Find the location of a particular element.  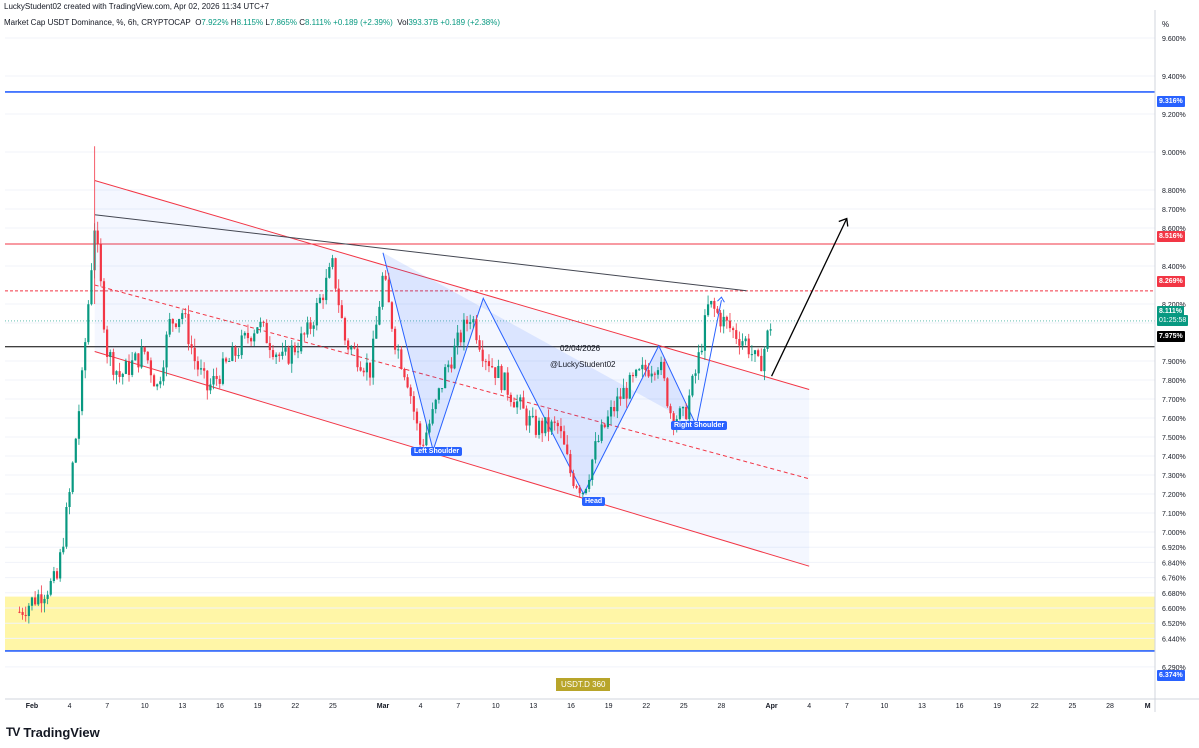

axis-unit: % is located at coordinates (1166, 24).